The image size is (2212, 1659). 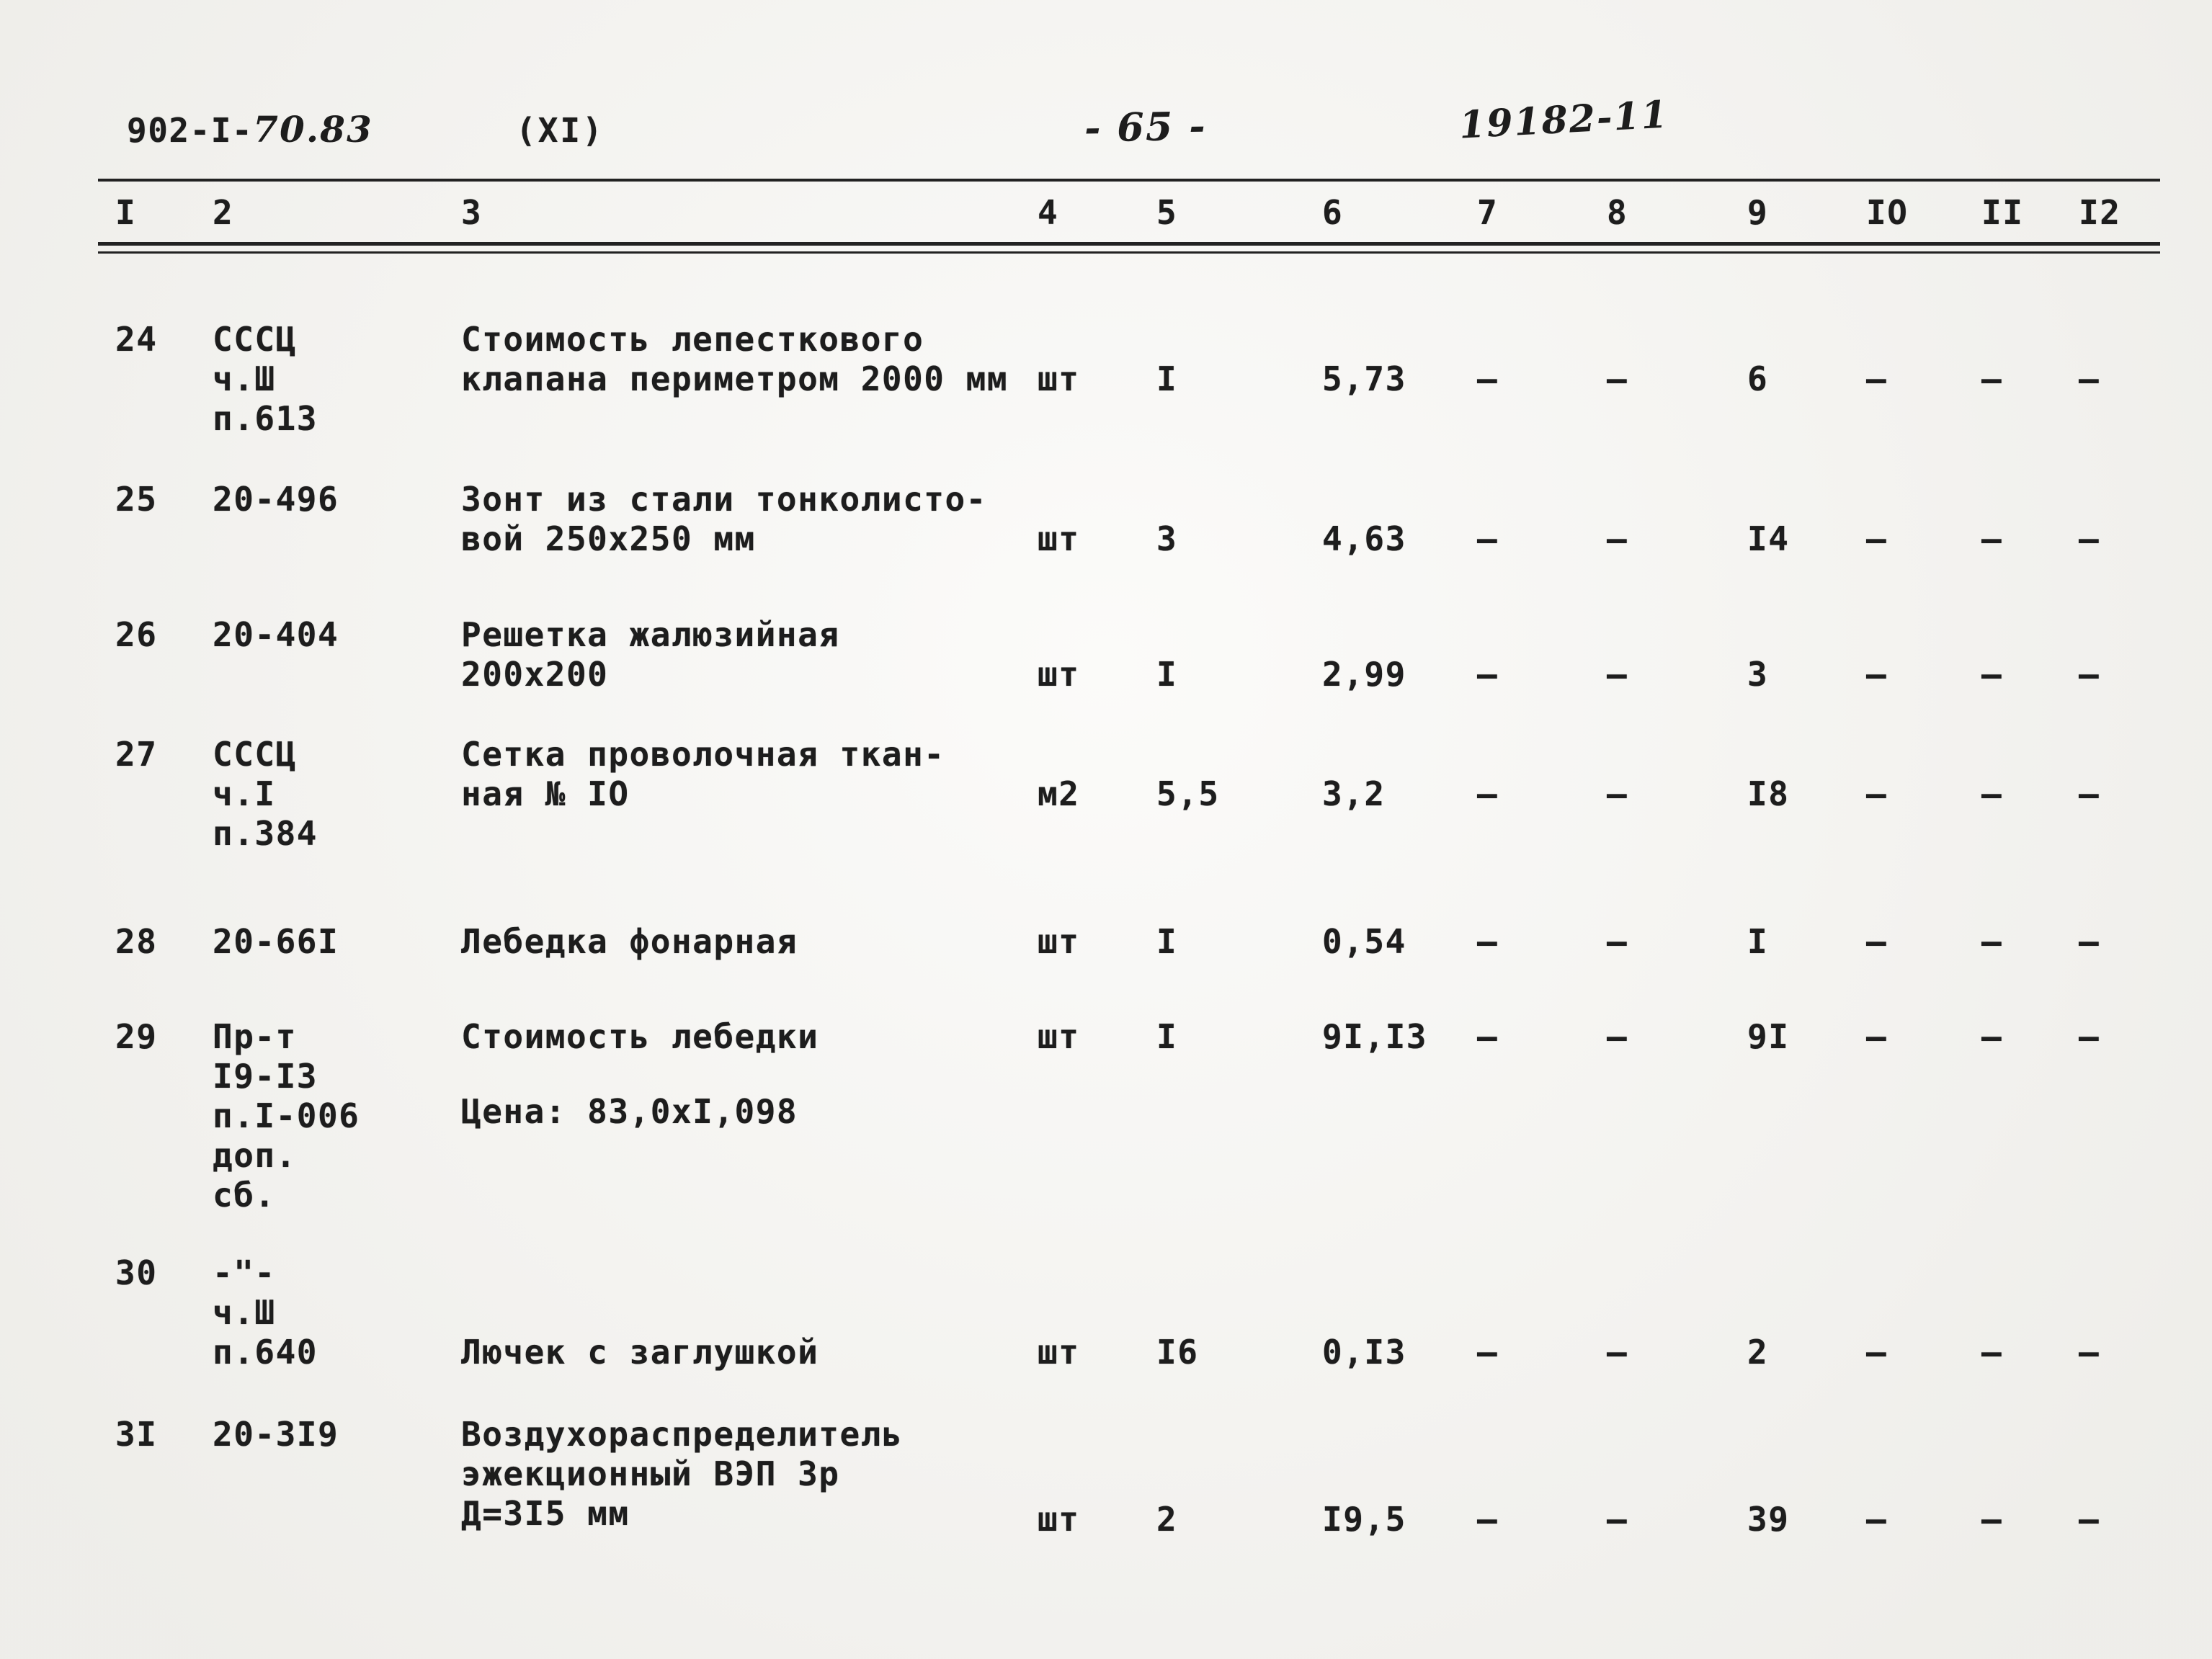 I want to click on document-number-handwritten: 70.83, so click(x=313, y=129).